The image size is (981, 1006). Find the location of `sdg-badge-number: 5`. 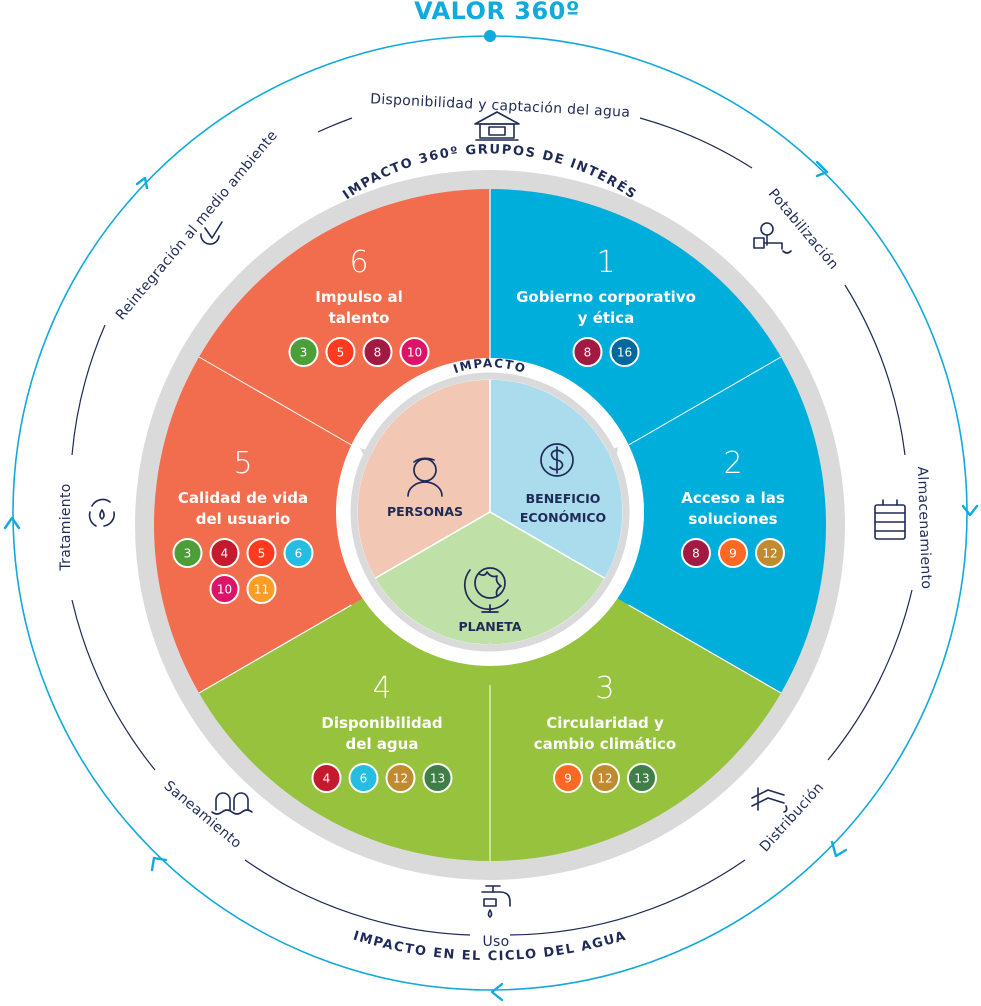

sdg-badge-number: 5 is located at coordinates (341, 353).